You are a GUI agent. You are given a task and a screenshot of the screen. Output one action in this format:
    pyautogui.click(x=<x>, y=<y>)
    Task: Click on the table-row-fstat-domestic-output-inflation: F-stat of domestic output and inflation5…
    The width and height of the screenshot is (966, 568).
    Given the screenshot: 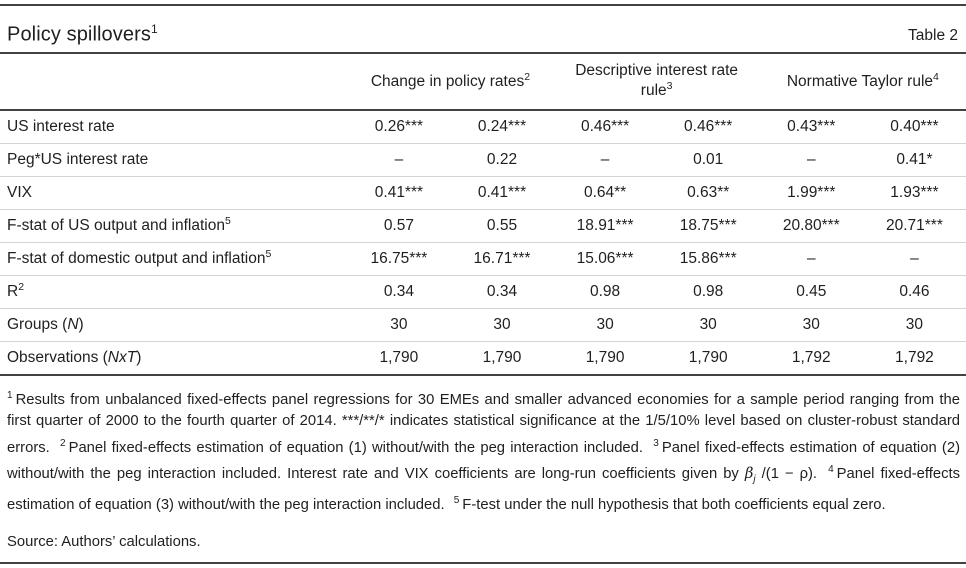 What is the action you would take?
    pyautogui.click(x=483, y=258)
    